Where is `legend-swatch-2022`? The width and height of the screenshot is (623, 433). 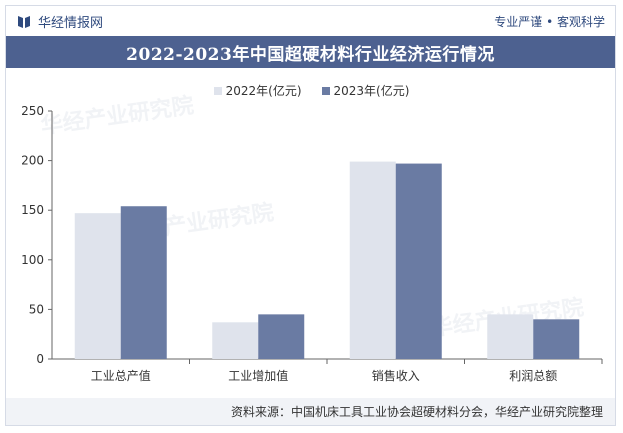
legend-swatch-2022 is located at coordinates (217, 90).